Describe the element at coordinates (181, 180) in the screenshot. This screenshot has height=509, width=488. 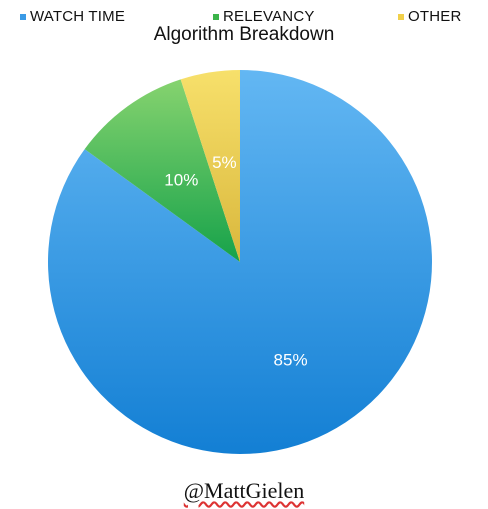
I see `pie-label-relevancy: 10%` at that location.